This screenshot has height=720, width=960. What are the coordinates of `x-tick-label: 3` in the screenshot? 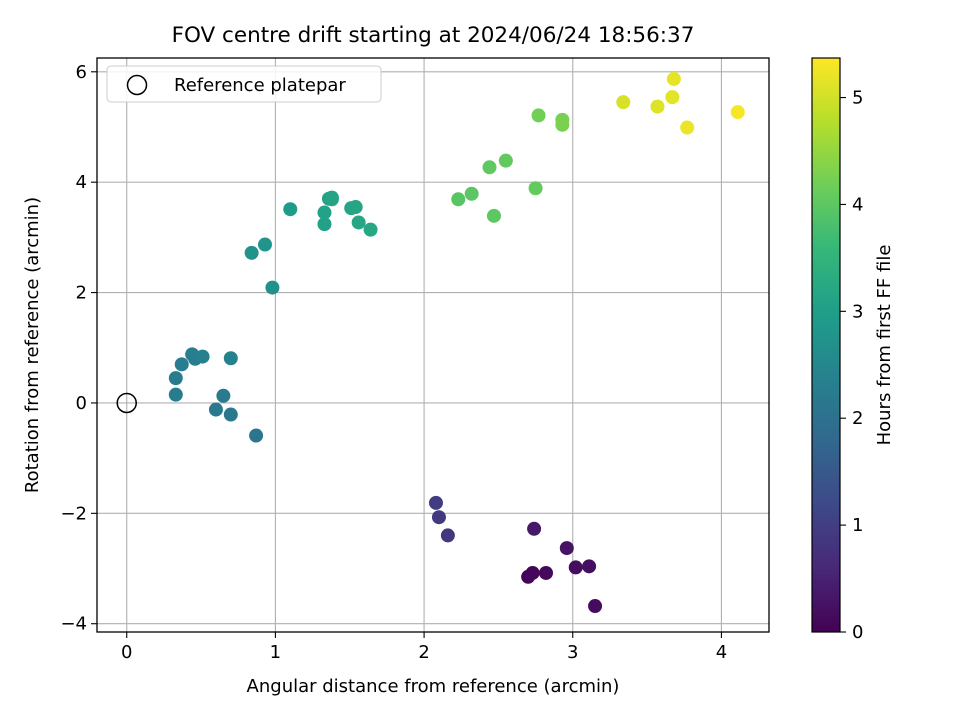 It's located at (572, 652).